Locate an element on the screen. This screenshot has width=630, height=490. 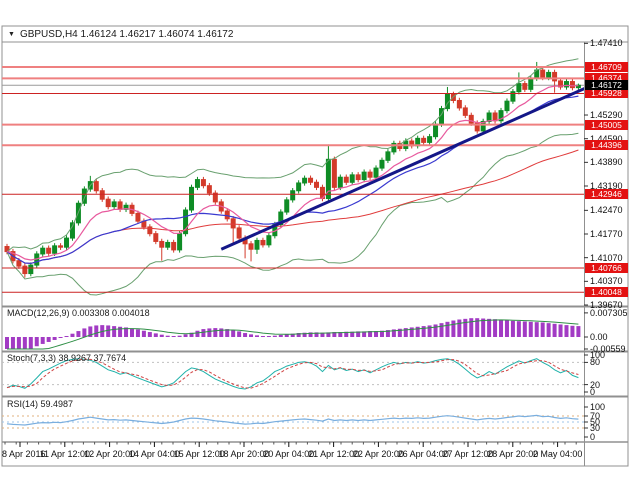
macd-axis-label: -0.00559 is located at coordinates (608, 349).